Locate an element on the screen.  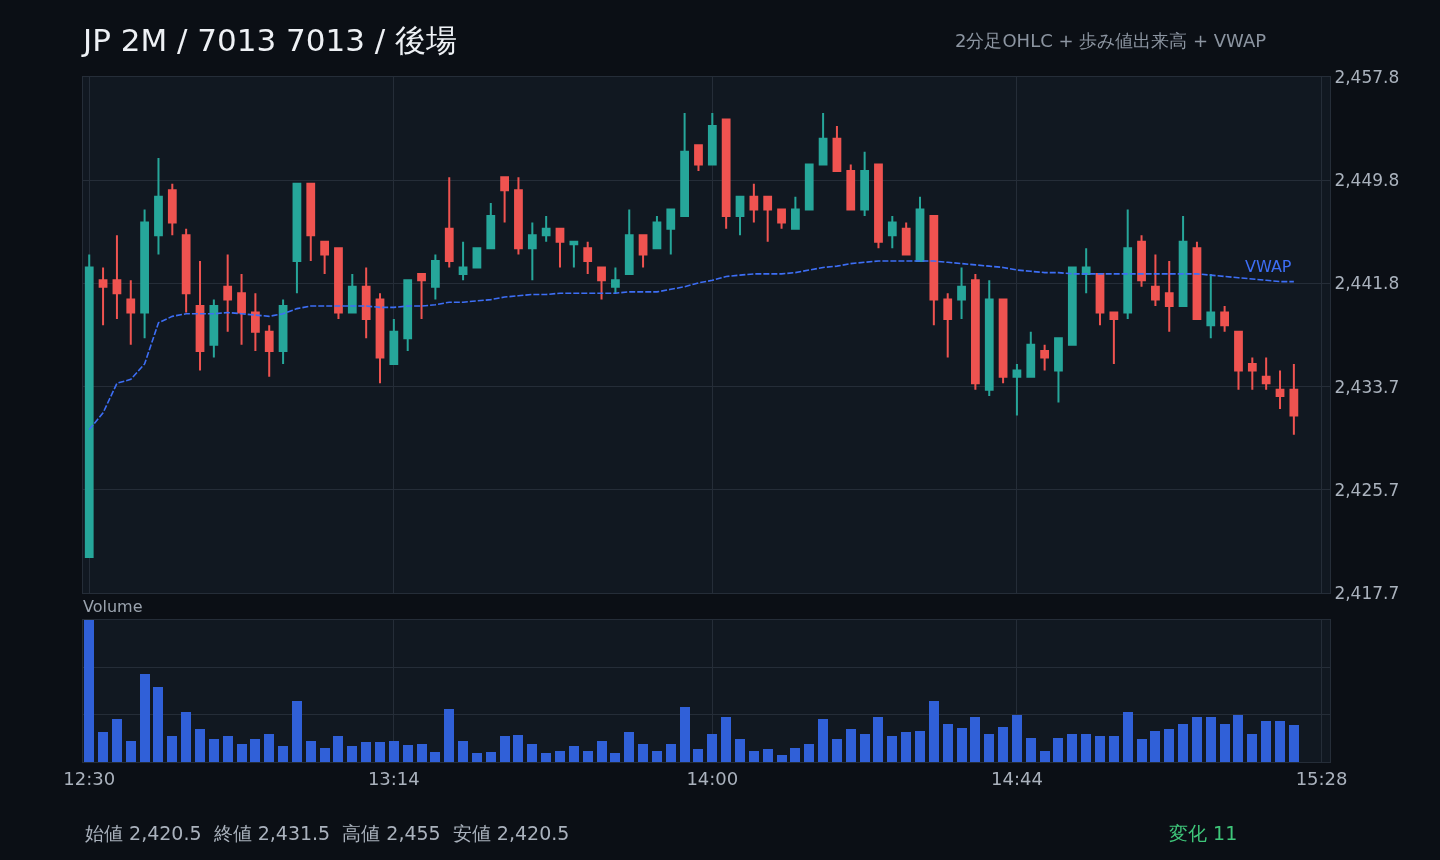
chart-subtitle: 2分足OHLC + 歩み値出来高 + VWAP is located at coordinates (1111, 40).